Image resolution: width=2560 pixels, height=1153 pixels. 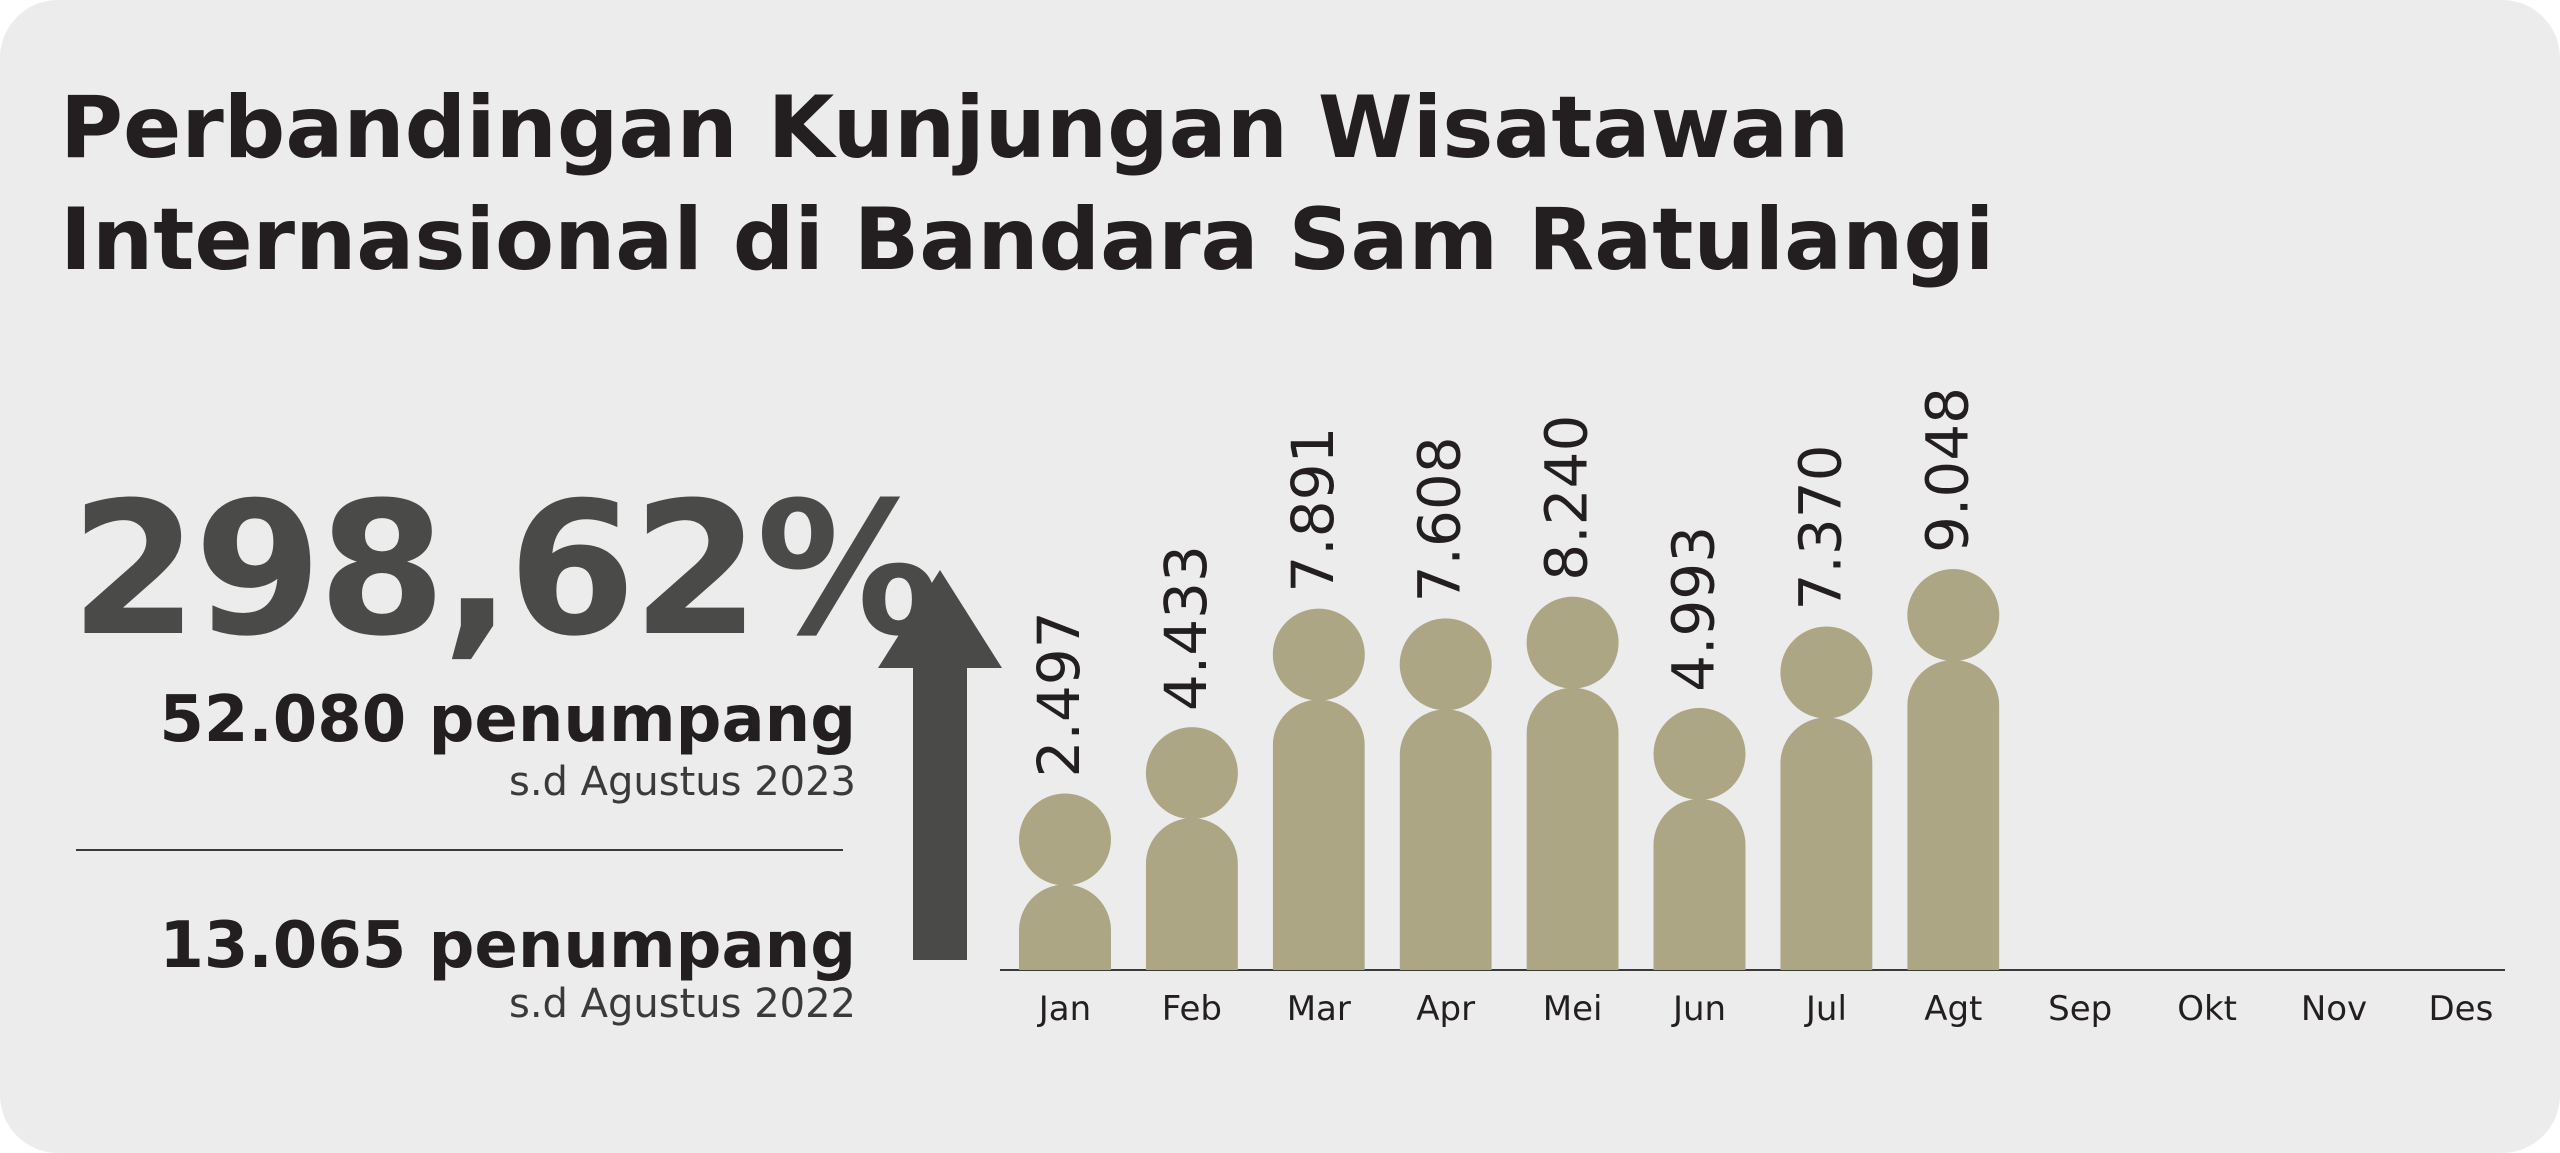 I want to click on bar-body-jan, so click(x=1065, y=927).